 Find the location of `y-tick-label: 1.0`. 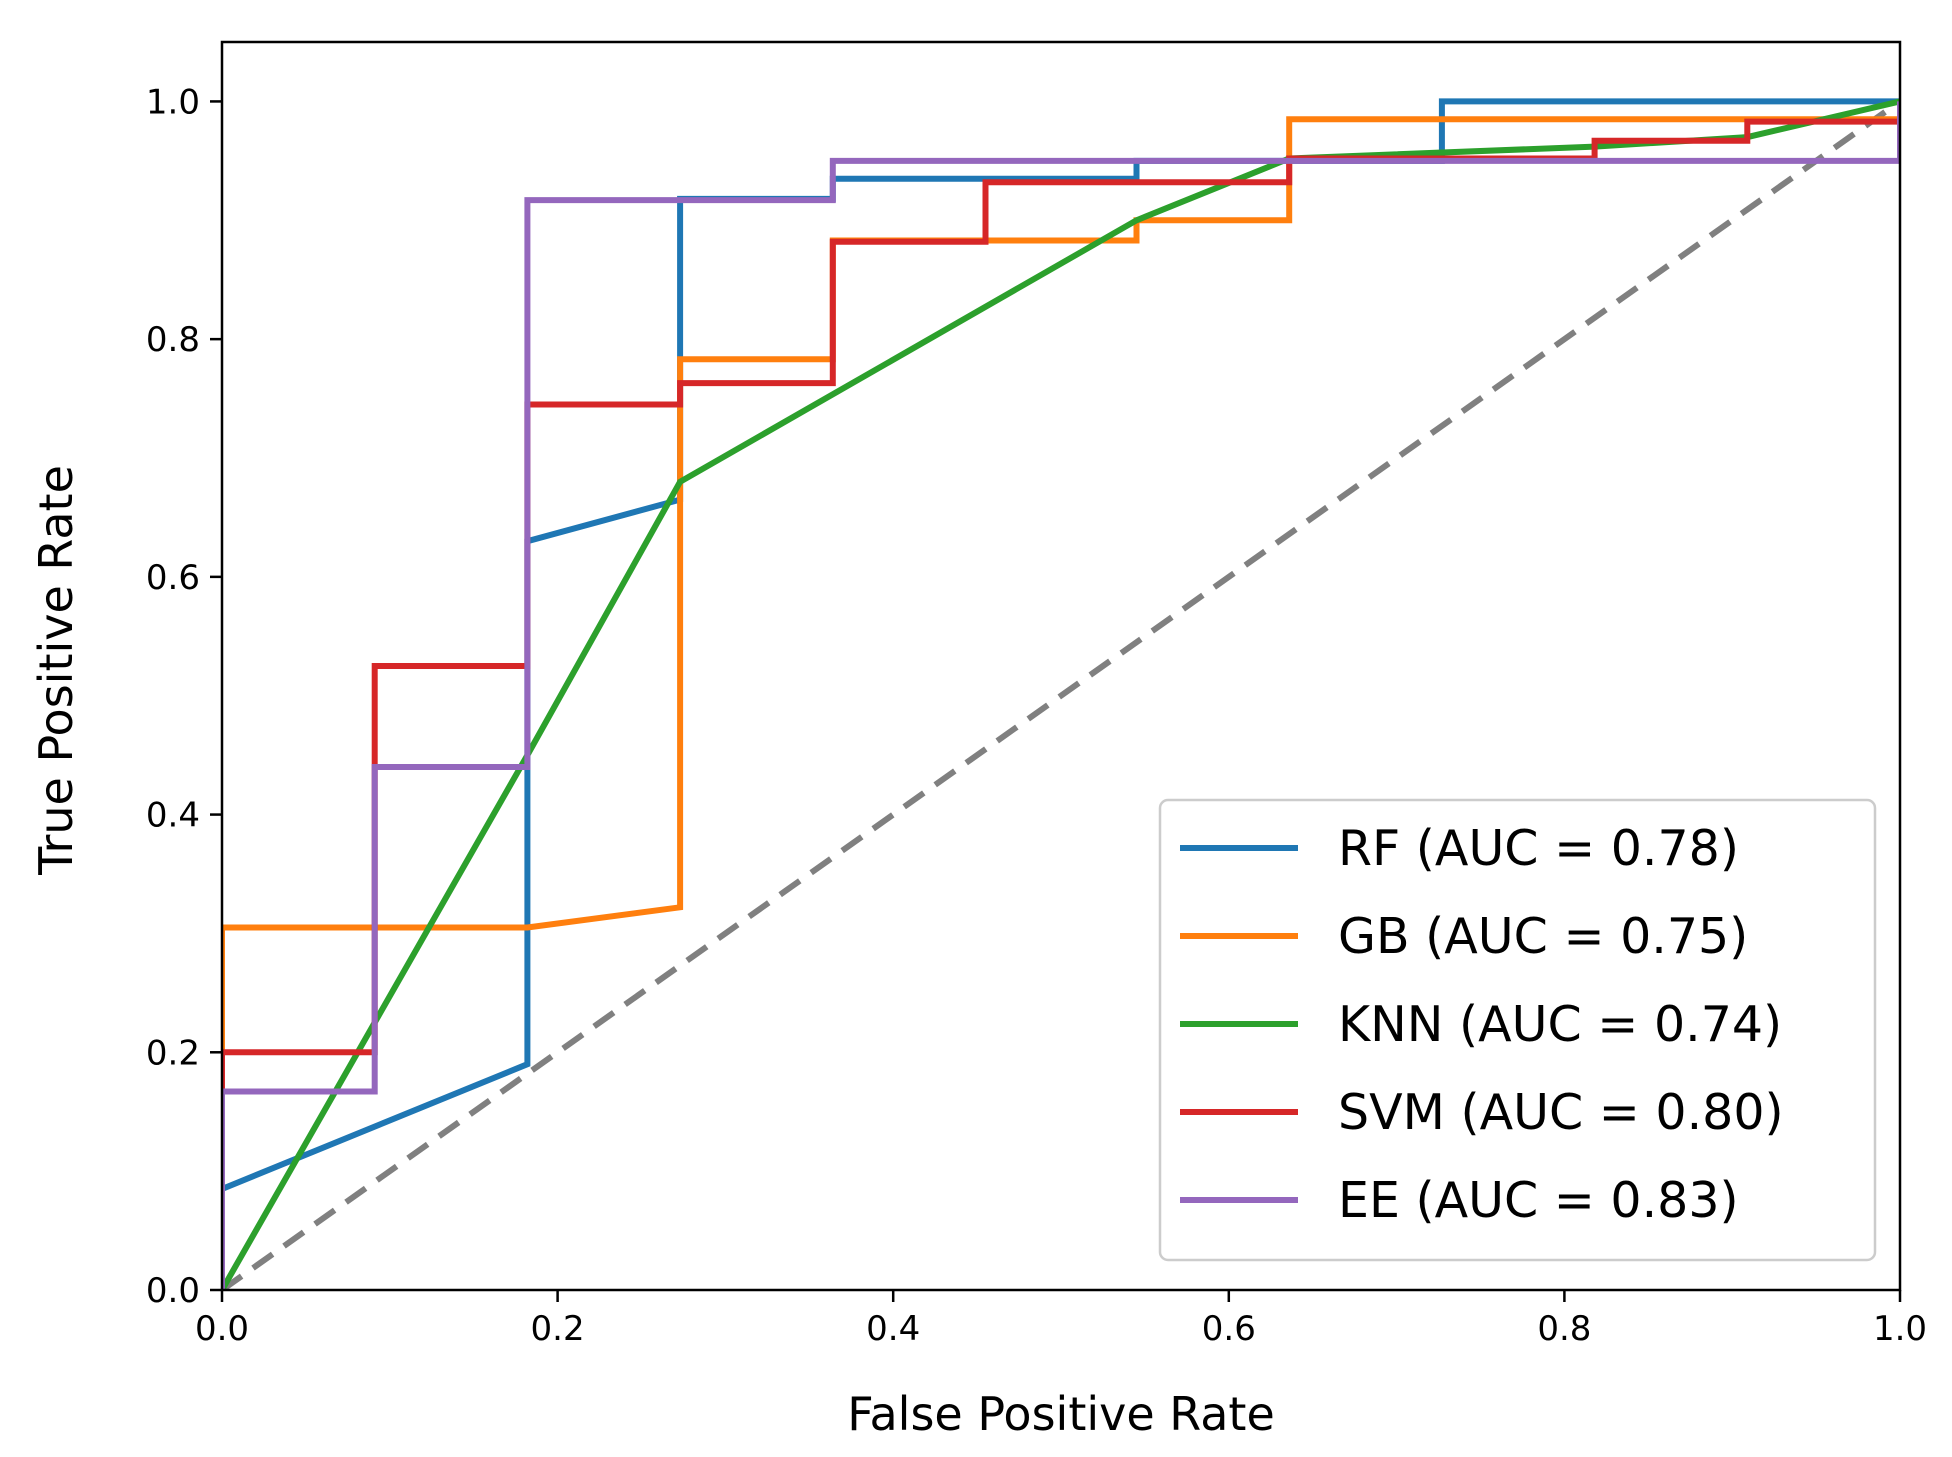

y-tick-label: 1.0 is located at coordinates (173, 102).